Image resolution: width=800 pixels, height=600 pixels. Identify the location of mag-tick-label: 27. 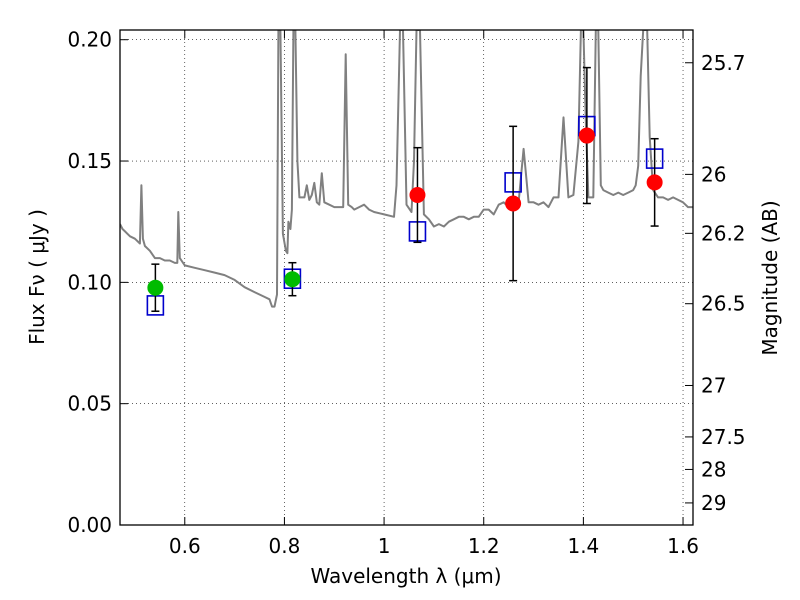
(713, 385).